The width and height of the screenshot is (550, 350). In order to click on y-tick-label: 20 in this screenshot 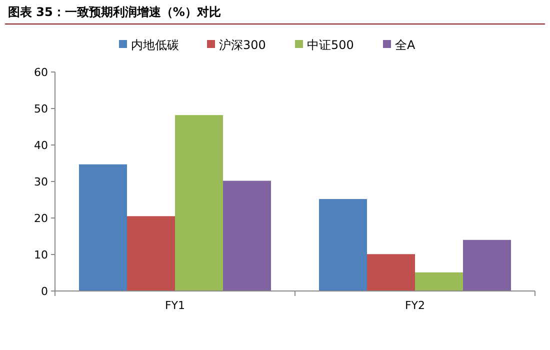, I will do `click(41, 218)`.